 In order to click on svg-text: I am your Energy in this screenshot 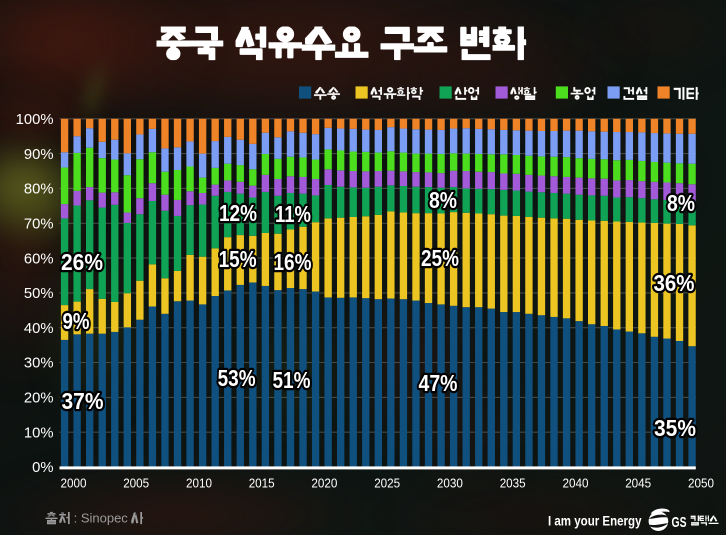, I will do `click(595, 521)`.